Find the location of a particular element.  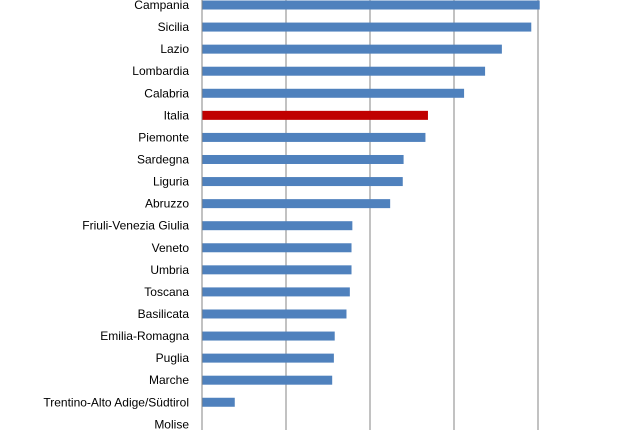

category-label: Sardegna is located at coordinates (163, 159).